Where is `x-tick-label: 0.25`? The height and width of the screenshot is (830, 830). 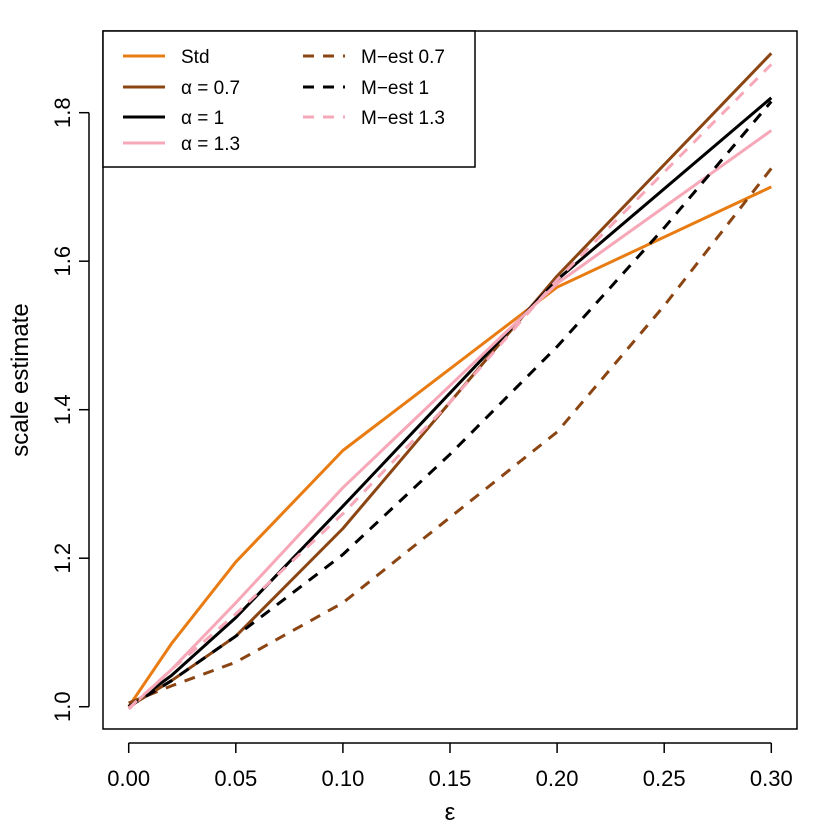
x-tick-label: 0.25 is located at coordinates (664, 778).